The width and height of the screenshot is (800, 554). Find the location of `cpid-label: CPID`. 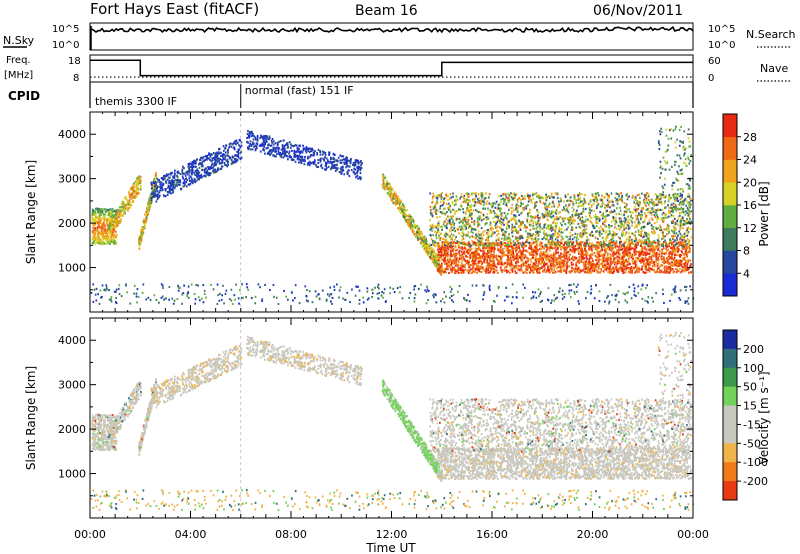

cpid-label: CPID is located at coordinates (24, 96).